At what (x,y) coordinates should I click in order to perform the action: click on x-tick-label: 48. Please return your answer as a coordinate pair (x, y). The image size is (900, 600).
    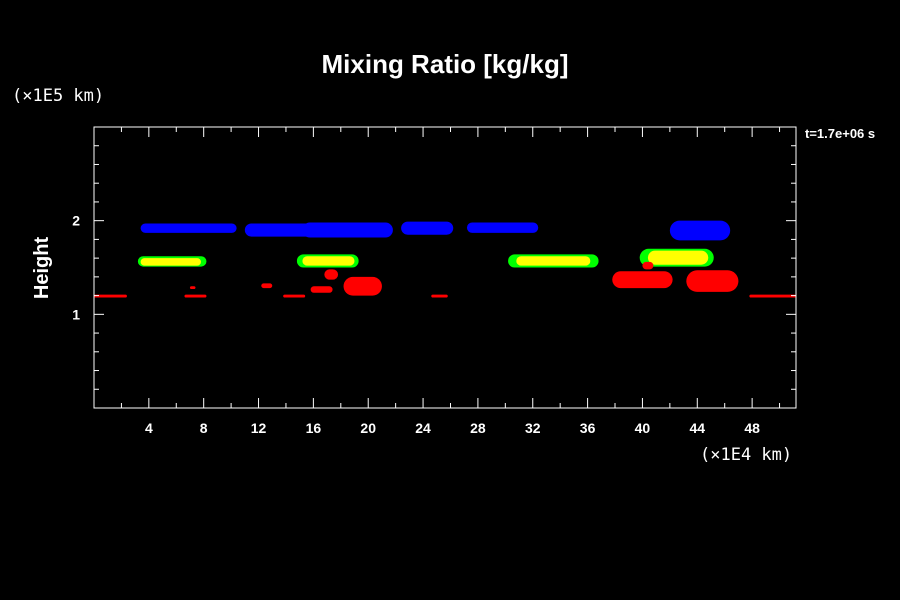
    Looking at the image, I should click on (752, 428).